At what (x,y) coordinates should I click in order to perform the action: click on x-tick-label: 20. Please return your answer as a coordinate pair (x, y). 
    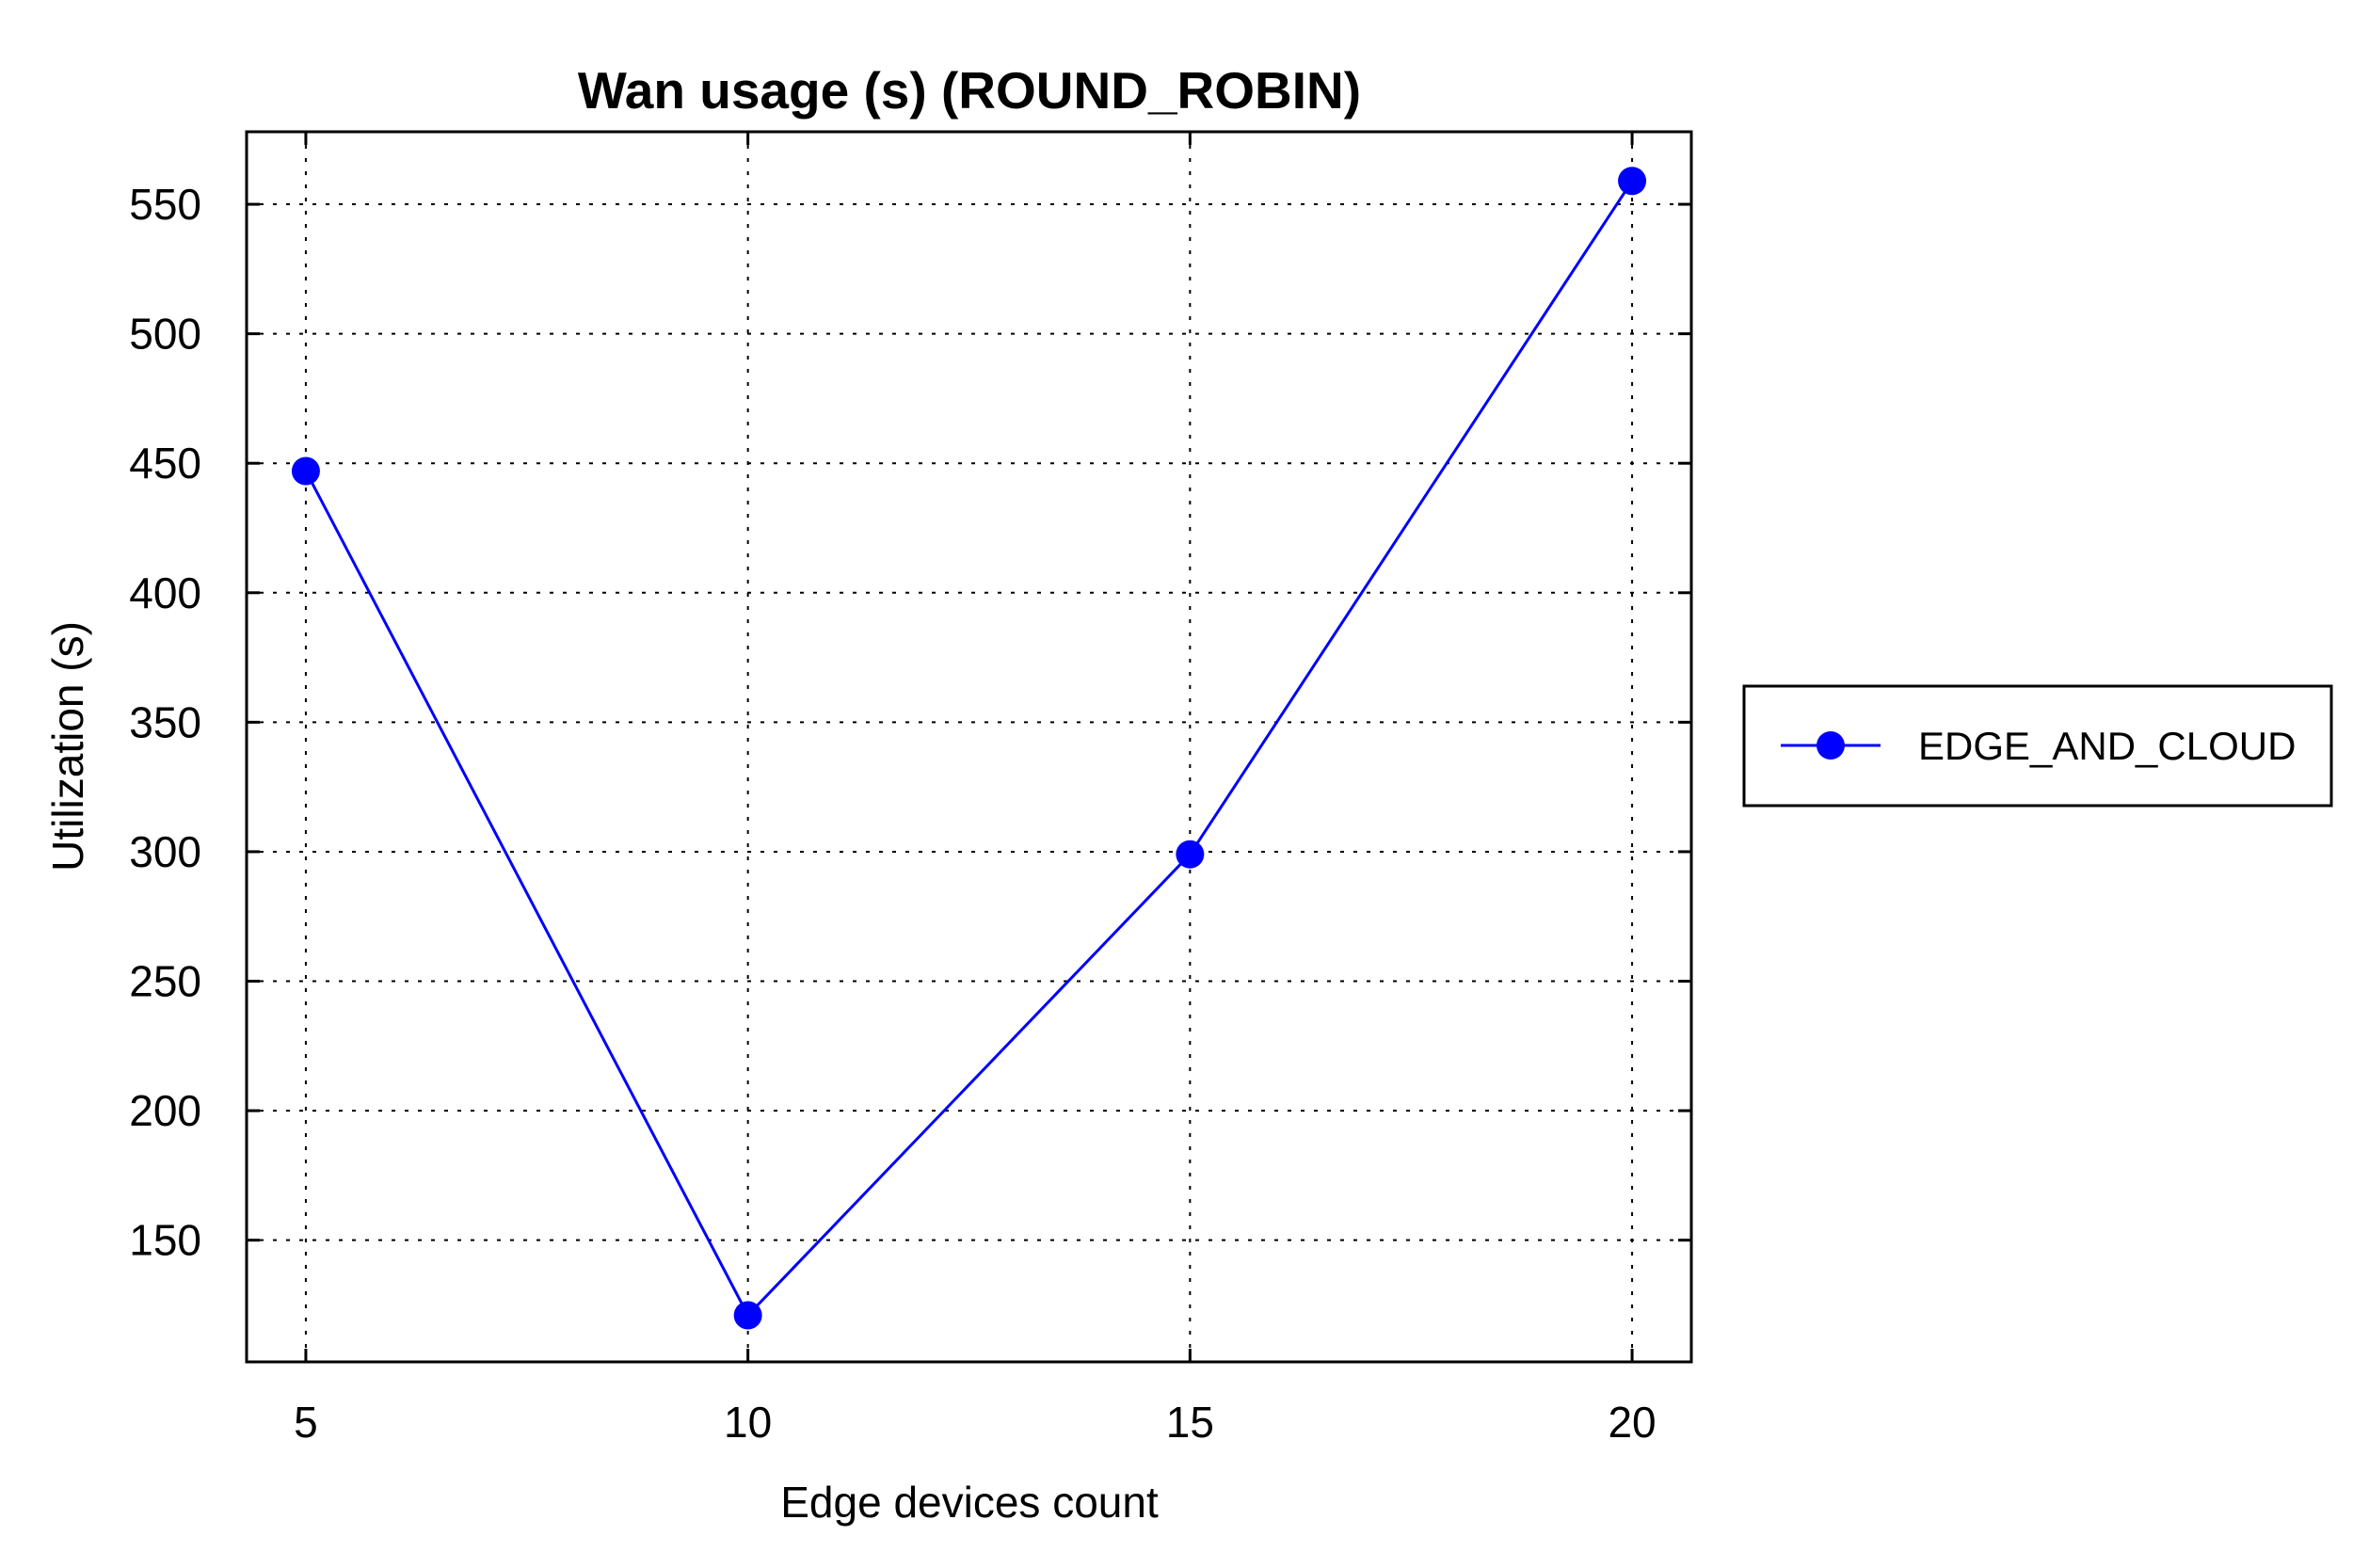
    Looking at the image, I should click on (1632, 1422).